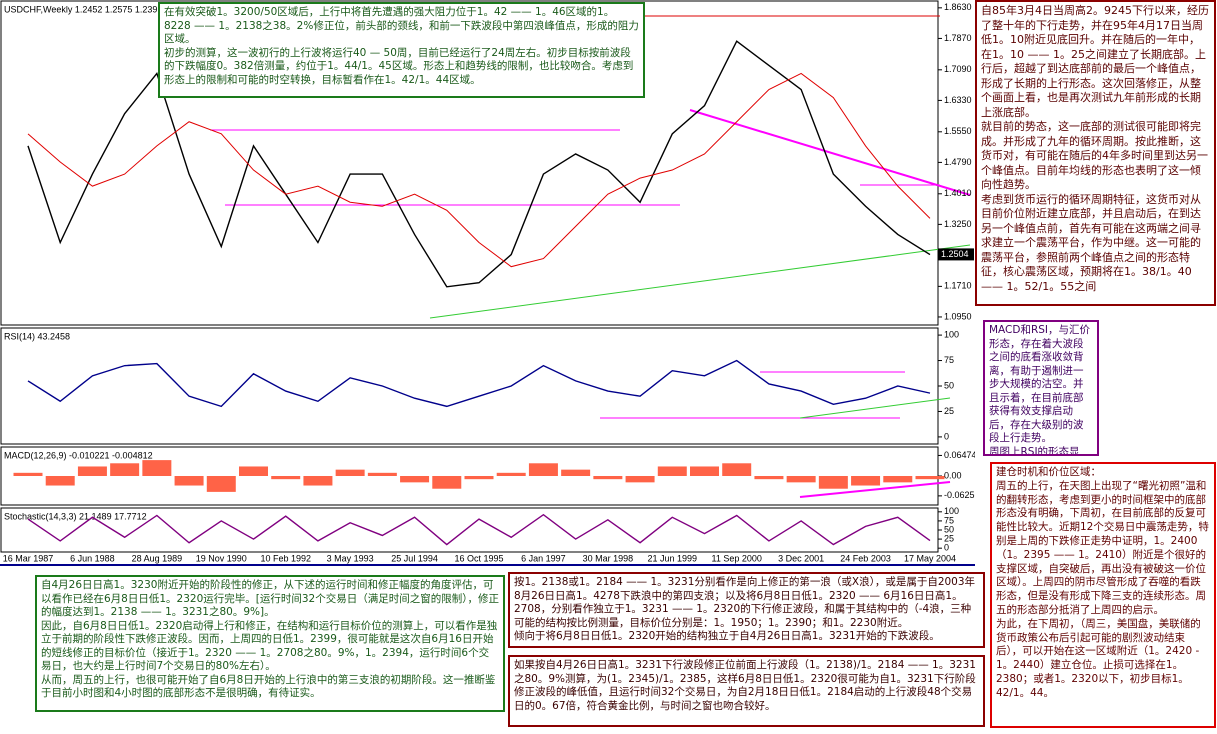  What do you see at coordinates (285, 558) in the screenshot?
I see `x-tick-label: 10 Feb 1992` at bounding box center [285, 558].